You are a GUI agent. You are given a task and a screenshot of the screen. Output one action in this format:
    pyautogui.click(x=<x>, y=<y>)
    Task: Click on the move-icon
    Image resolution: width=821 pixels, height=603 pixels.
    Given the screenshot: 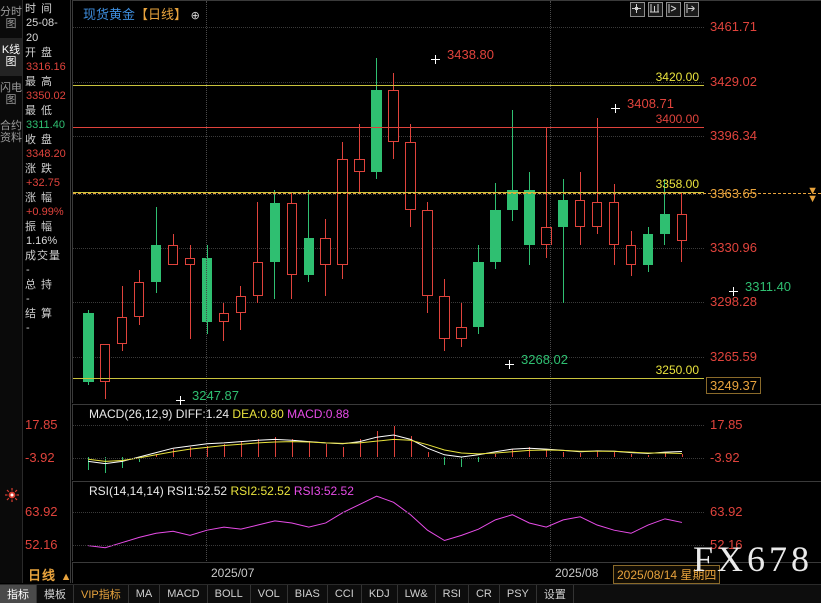 What is the action you would take?
    pyautogui.click(x=637, y=9)
    